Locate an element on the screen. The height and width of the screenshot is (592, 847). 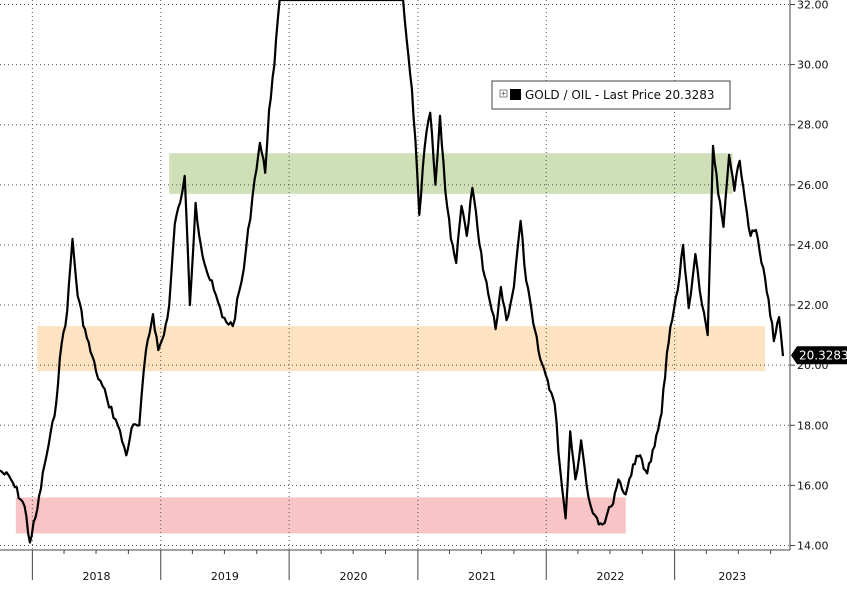
x-tick-label: 2018 is located at coordinates (97, 576).